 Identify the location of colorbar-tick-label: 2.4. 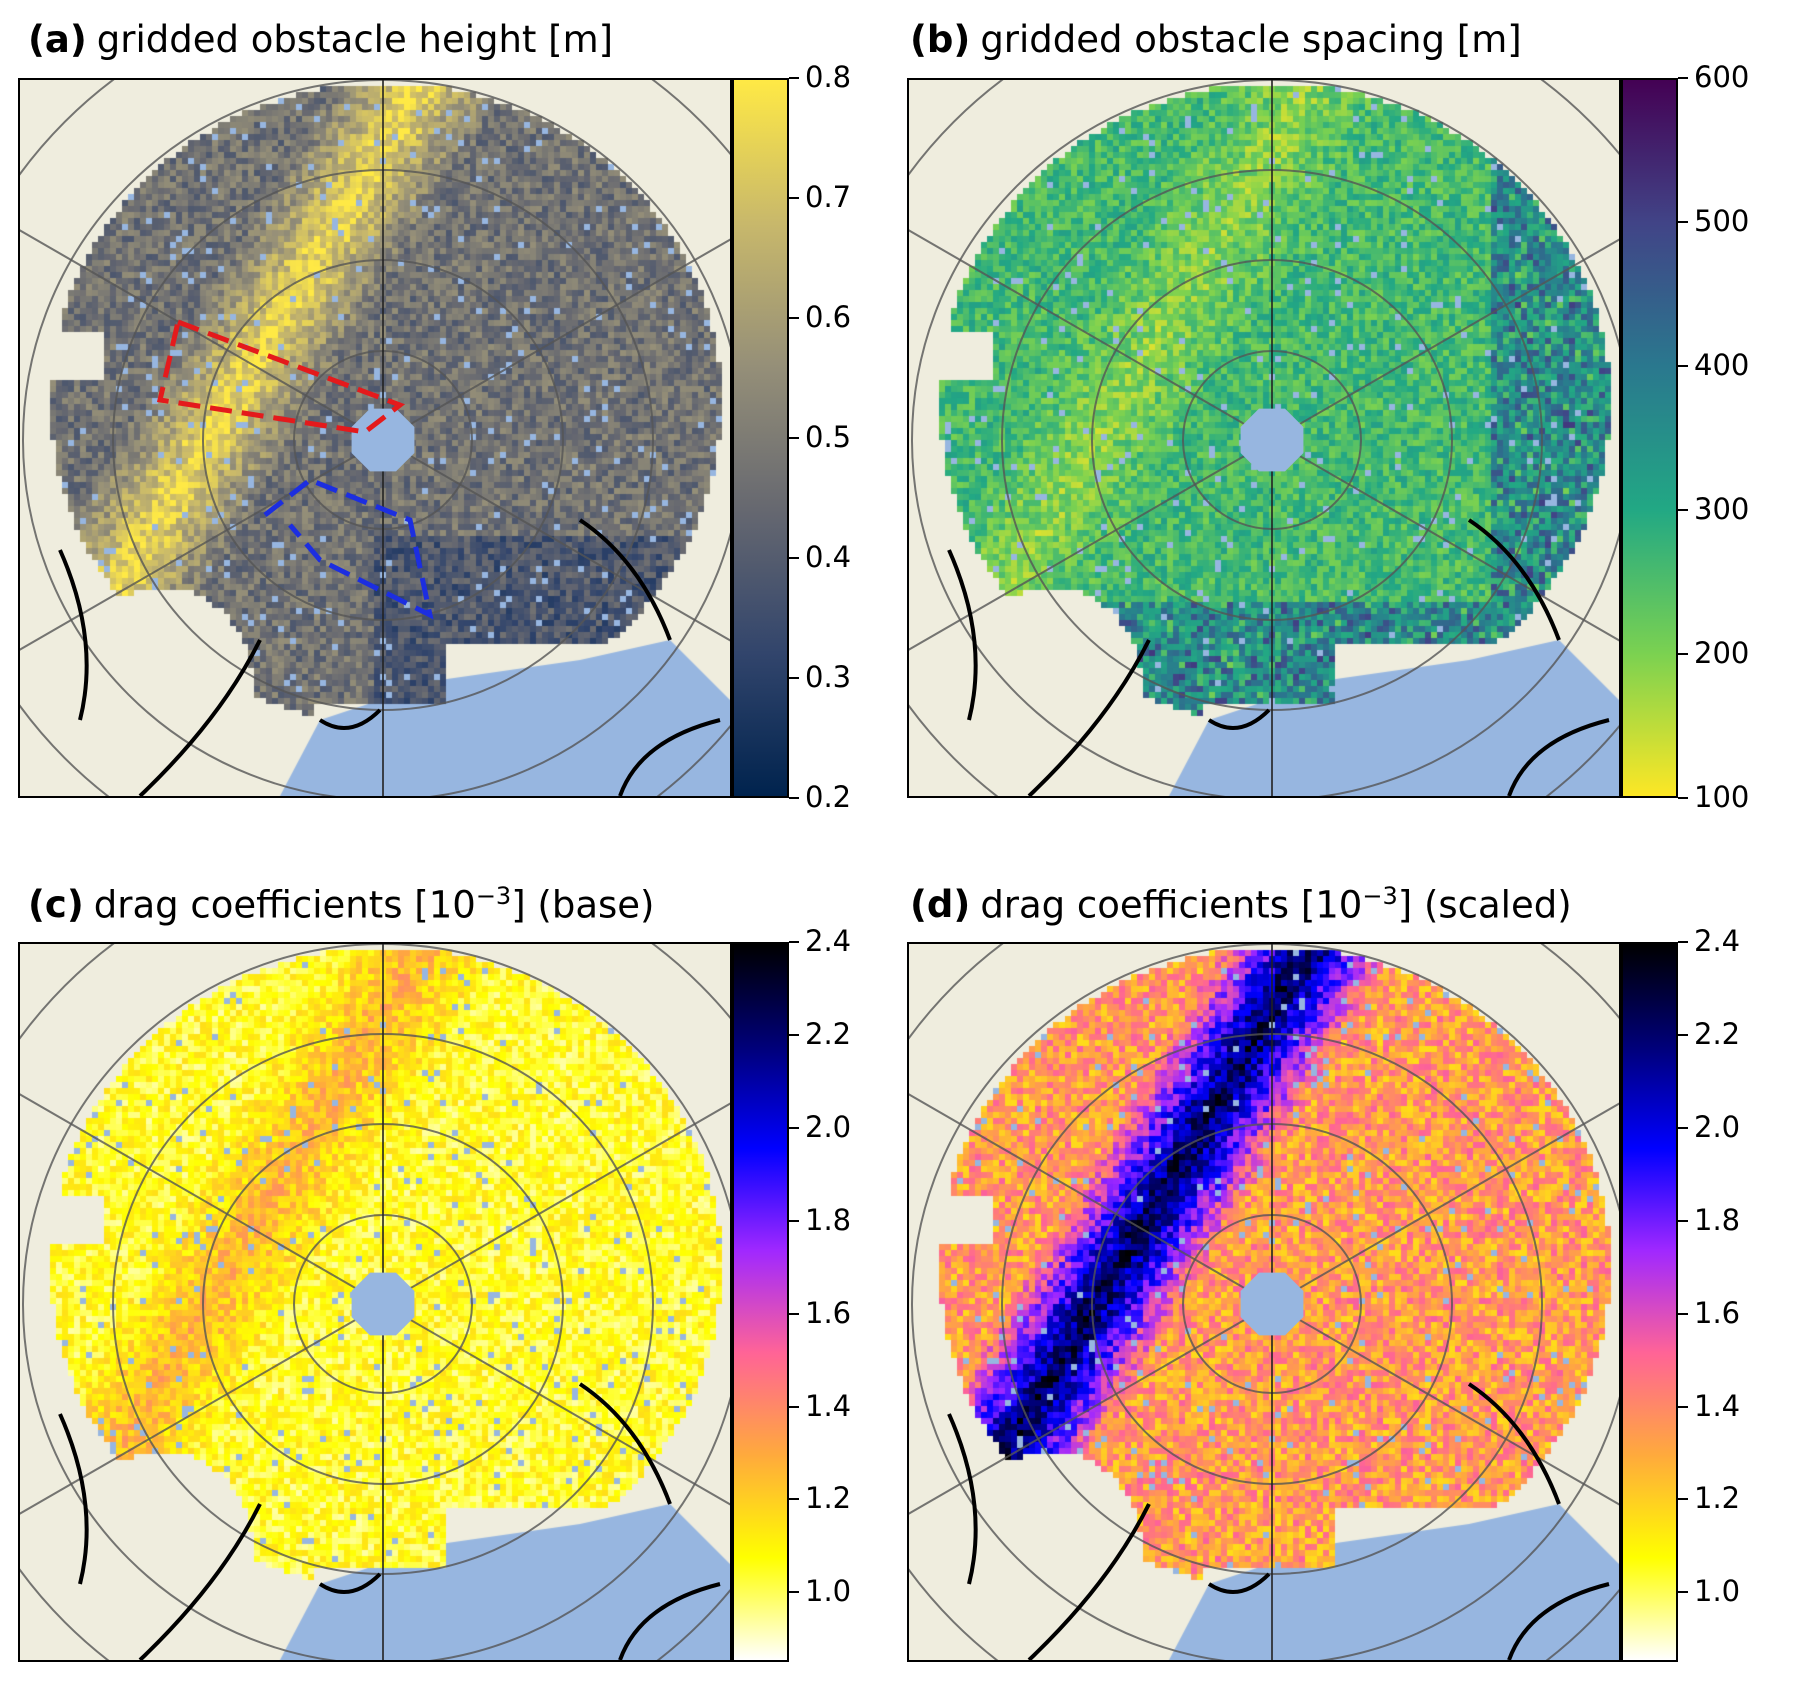
(1717, 941).